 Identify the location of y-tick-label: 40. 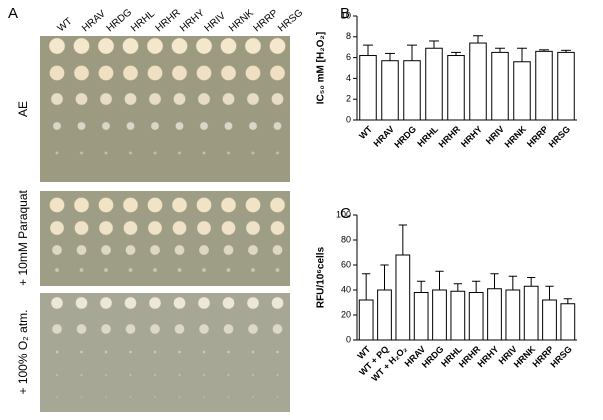
(346, 289).